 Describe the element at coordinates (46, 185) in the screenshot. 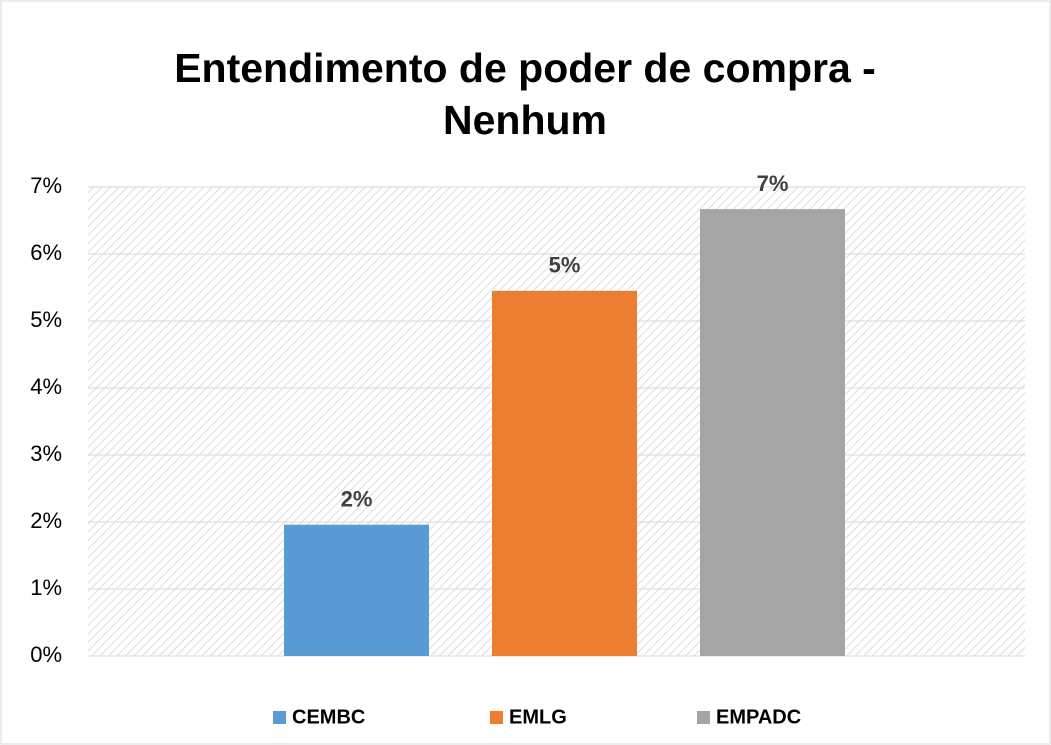

I see `y-tick-label: 7%` at that location.